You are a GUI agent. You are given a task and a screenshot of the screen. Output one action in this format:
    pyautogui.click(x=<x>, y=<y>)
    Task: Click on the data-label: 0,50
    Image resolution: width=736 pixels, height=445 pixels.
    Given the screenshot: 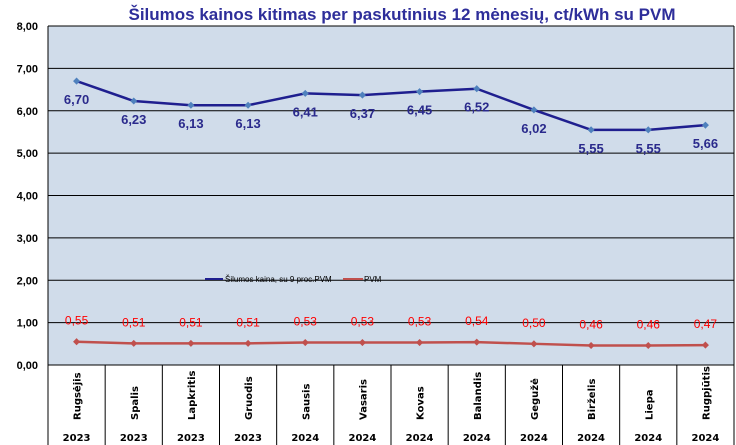 What is the action you would take?
    pyautogui.click(x=534, y=323)
    